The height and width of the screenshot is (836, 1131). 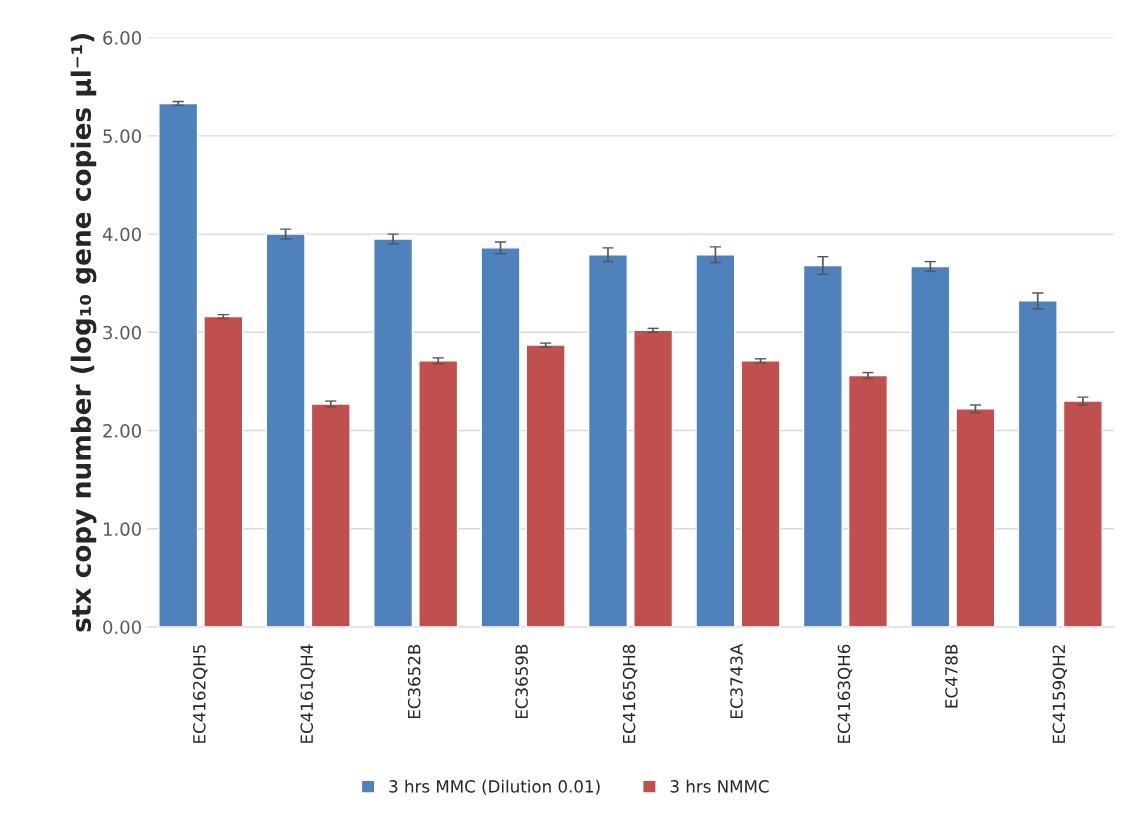 What do you see at coordinates (845, 693) in the screenshot?
I see `x-tick-label: EC4163QH6` at bounding box center [845, 693].